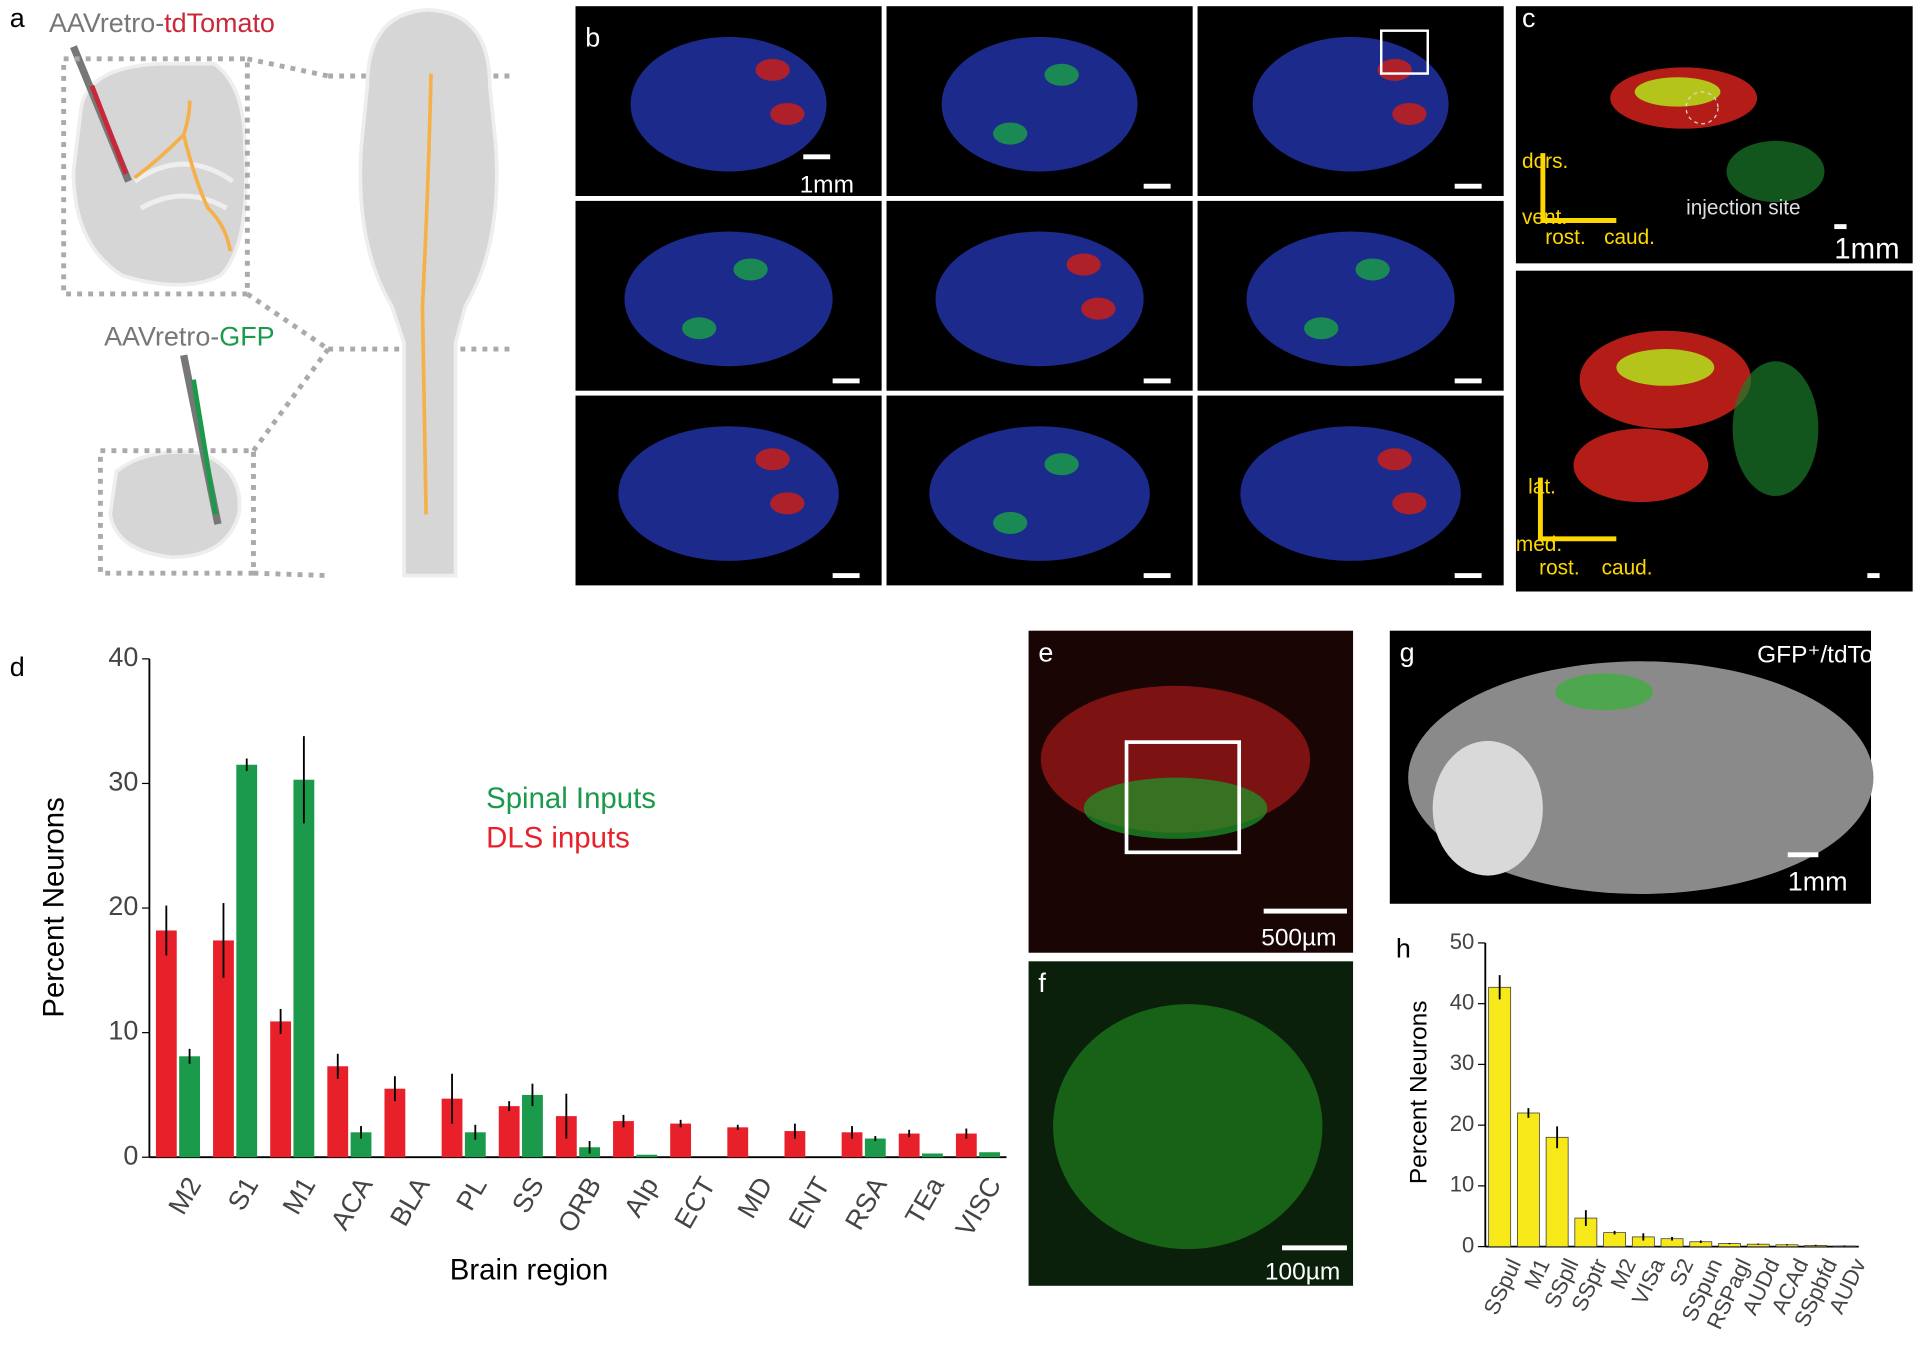  I want to click on y-tick-label: 50, so click(1462, 941).